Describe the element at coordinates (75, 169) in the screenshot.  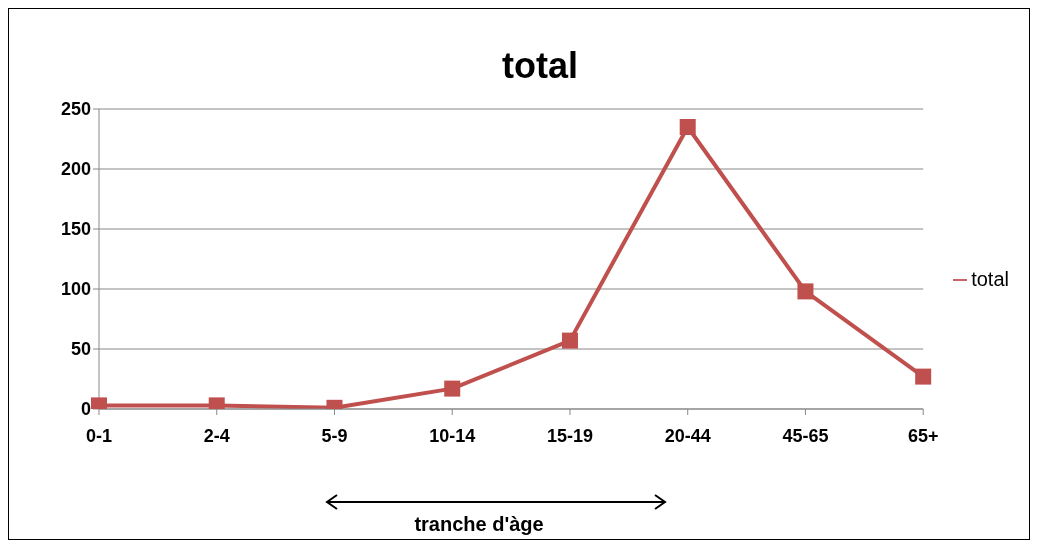
I see `y-tick-label: 200` at that location.